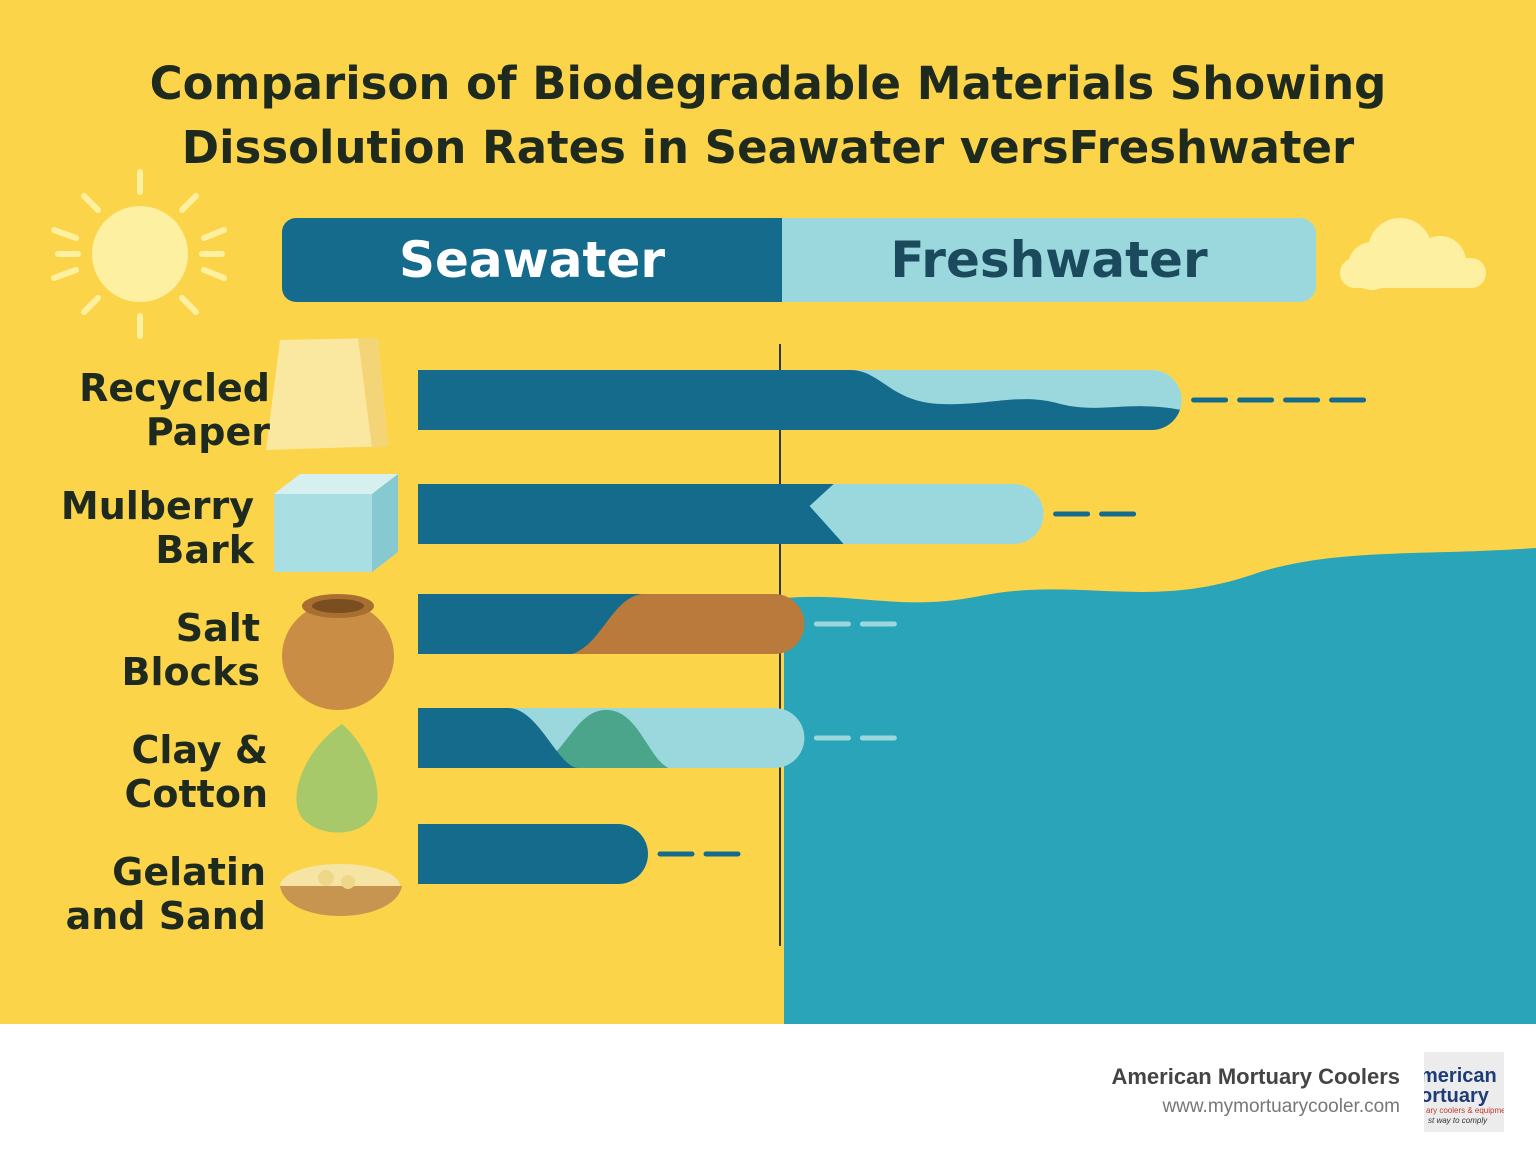 The image size is (1536, 1154). I want to click on clay-pot-icon, so click(338, 652).